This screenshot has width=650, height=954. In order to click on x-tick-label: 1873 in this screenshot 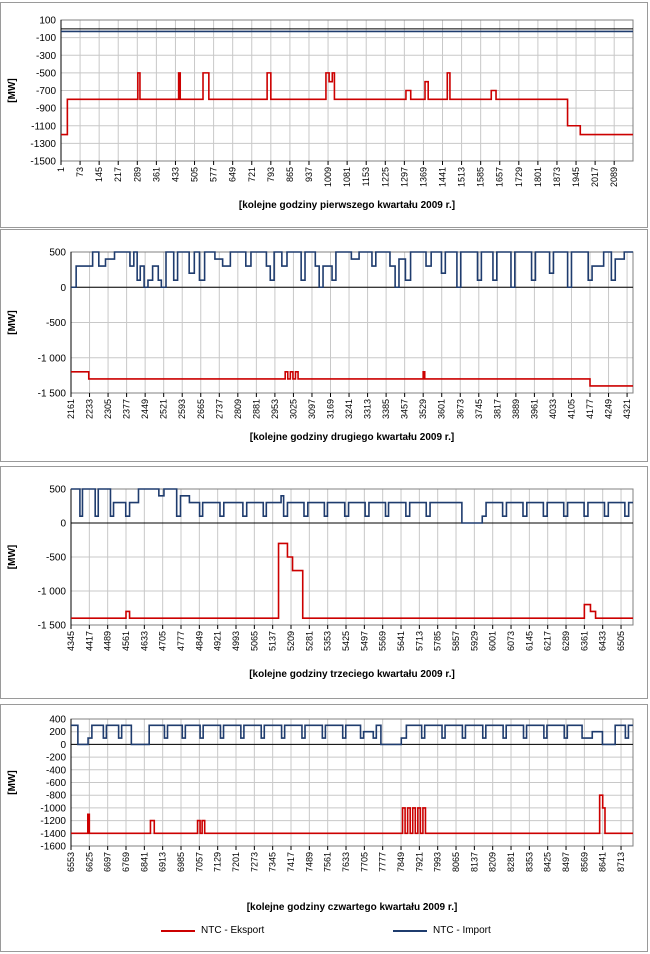, I will do `click(557, 177)`.